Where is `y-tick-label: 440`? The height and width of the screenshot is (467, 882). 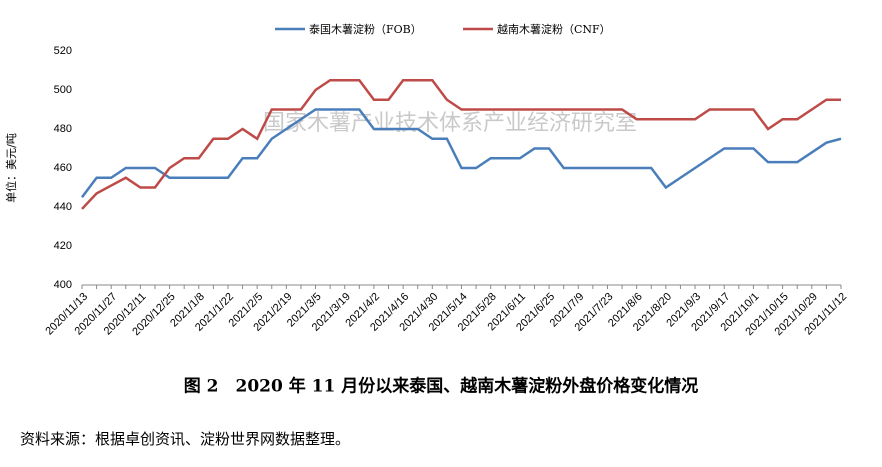 y-tick-label: 440 is located at coordinates (63, 207).